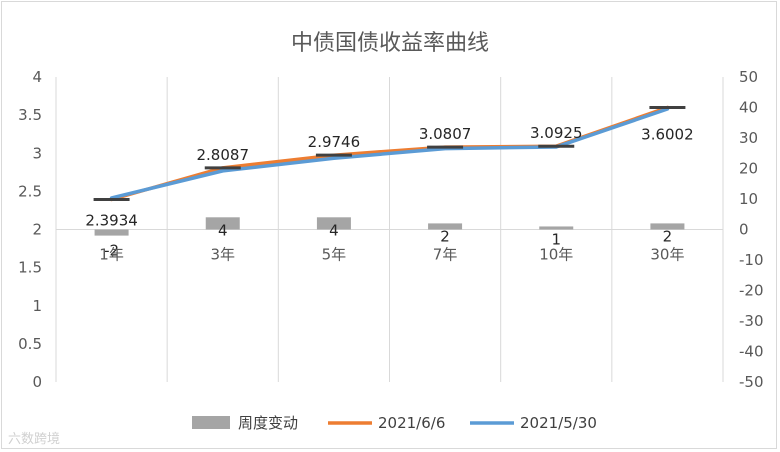  Describe the element at coordinates (556, 133) in the screenshot. I see `line-data-label: 3.0925` at that location.